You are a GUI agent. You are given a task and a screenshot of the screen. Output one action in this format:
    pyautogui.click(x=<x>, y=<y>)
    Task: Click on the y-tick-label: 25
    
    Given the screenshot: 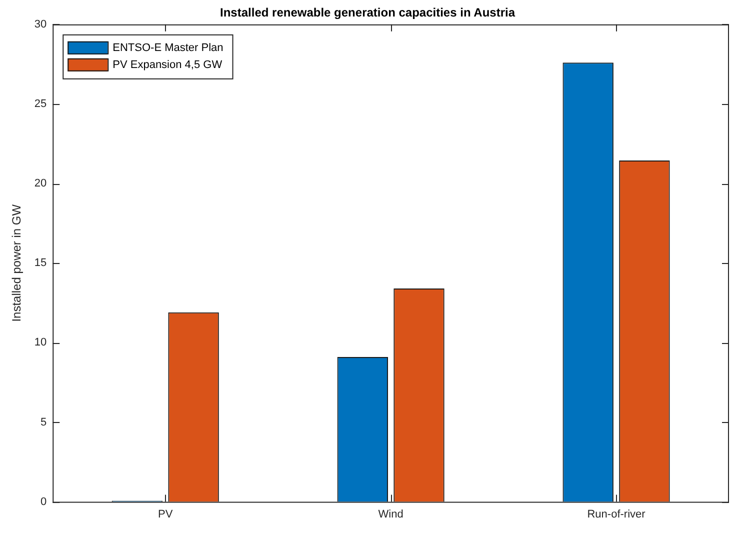 What is the action you would take?
    pyautogui.click(x=40, y=104)
    